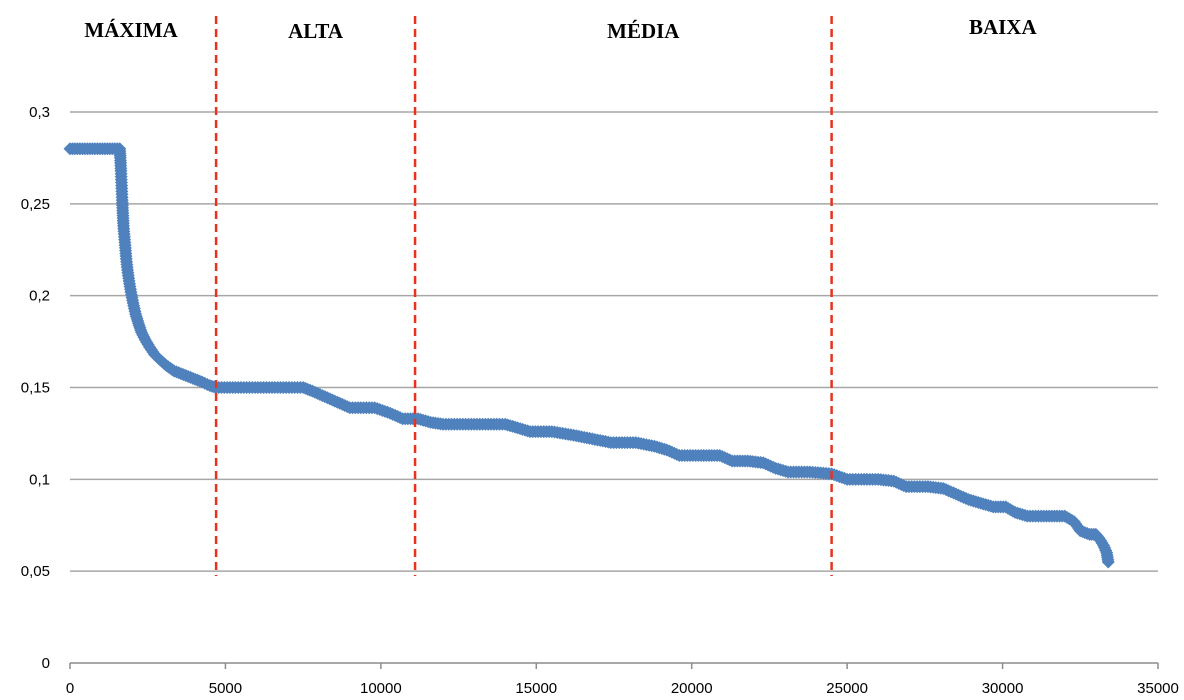 The width and height of the screenshot is (1184, 700). I want to click on x-tick-label: 30000, so click(1003, 688).